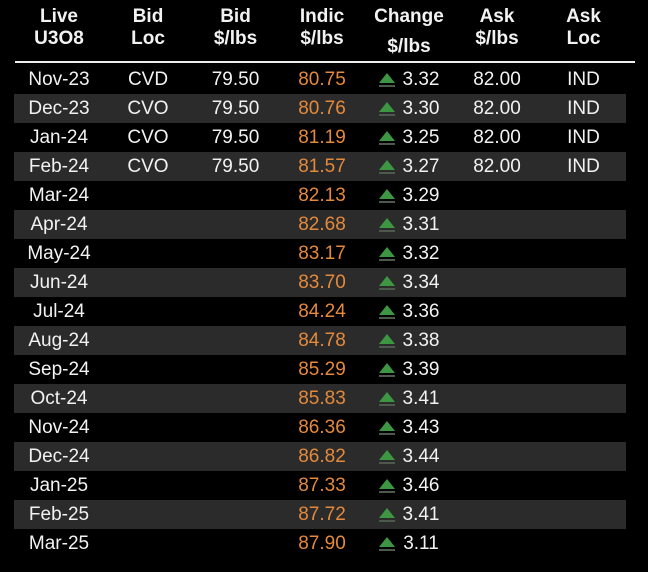 This screenshot has height=572, width=648. I want to click on table-row: Oct-24 85.83 3.41, so click(320, 398).